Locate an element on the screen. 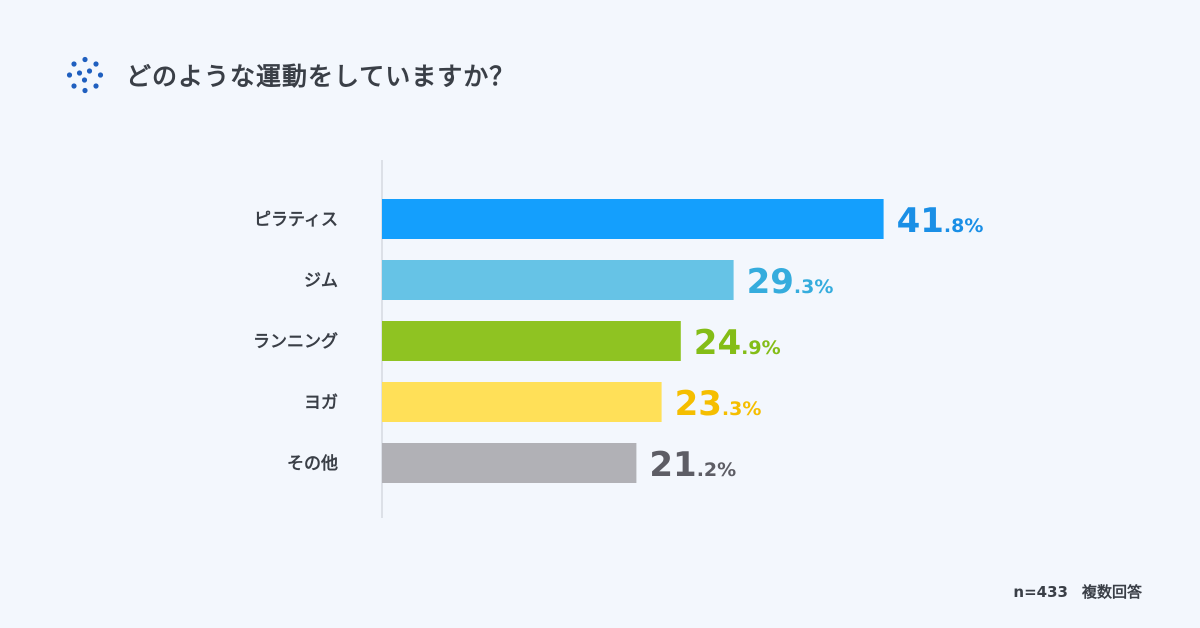 Image resolution: width=1200 pixels, height=628 pixels. multiple-answer-note: 複数回答 is located at coordinates (1111, 592).